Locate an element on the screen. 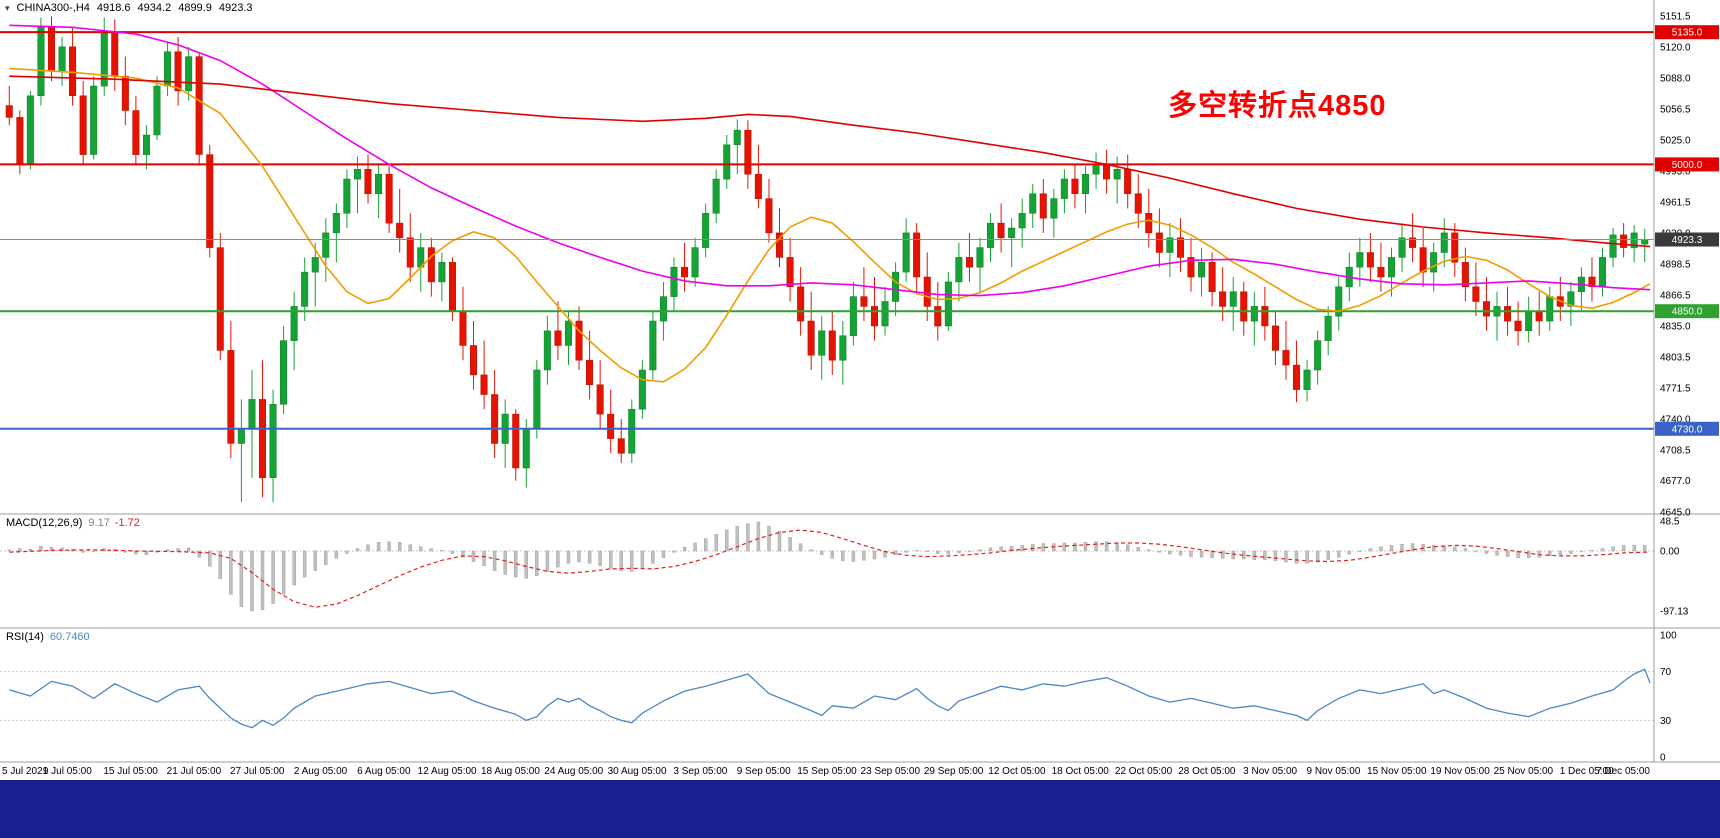 The height and width of the screenshot is (838, 1720). rsi-panel is located at coordinates (860, 678).